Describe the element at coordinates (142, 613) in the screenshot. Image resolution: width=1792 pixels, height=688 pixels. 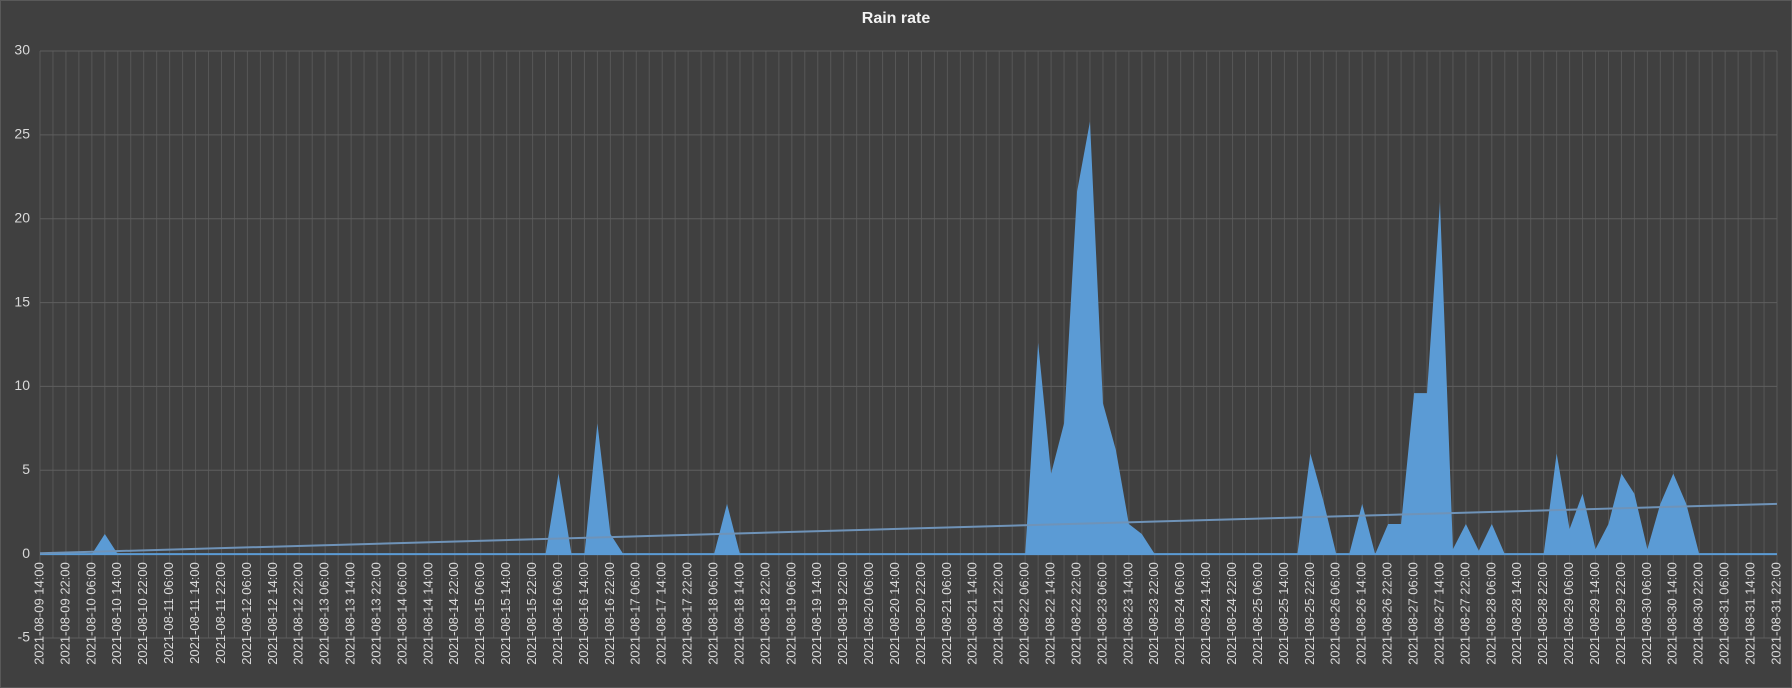
I see `x-tick-label: 2021-08-10 22:00` at that location.